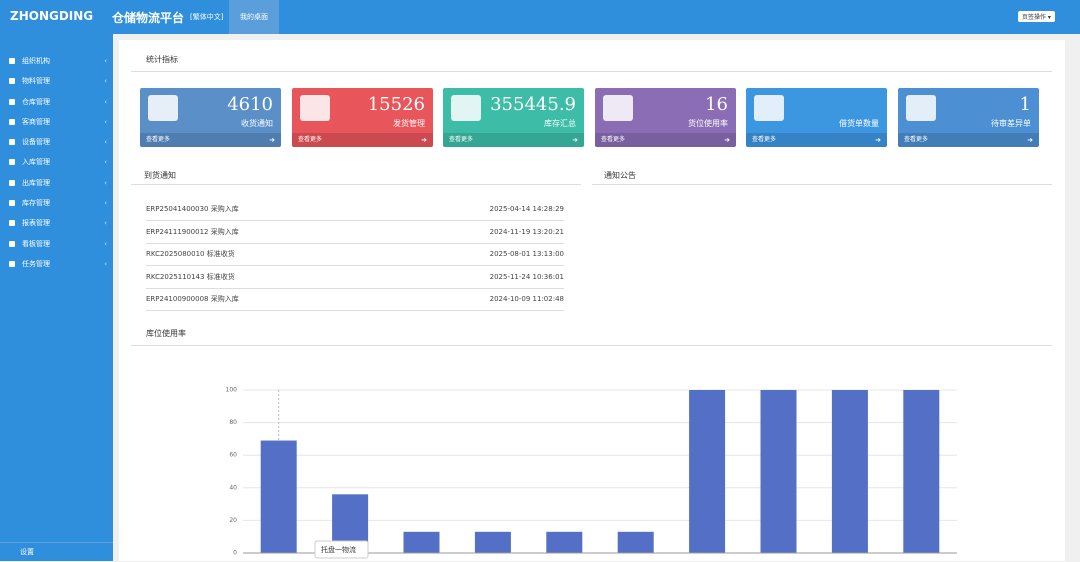 The width and height of the screenshot is (1080, 562). Describe the element at coordinates (190, 276) in the screenshot. I see `cell: RKC2025110143 标准收货` at that location.